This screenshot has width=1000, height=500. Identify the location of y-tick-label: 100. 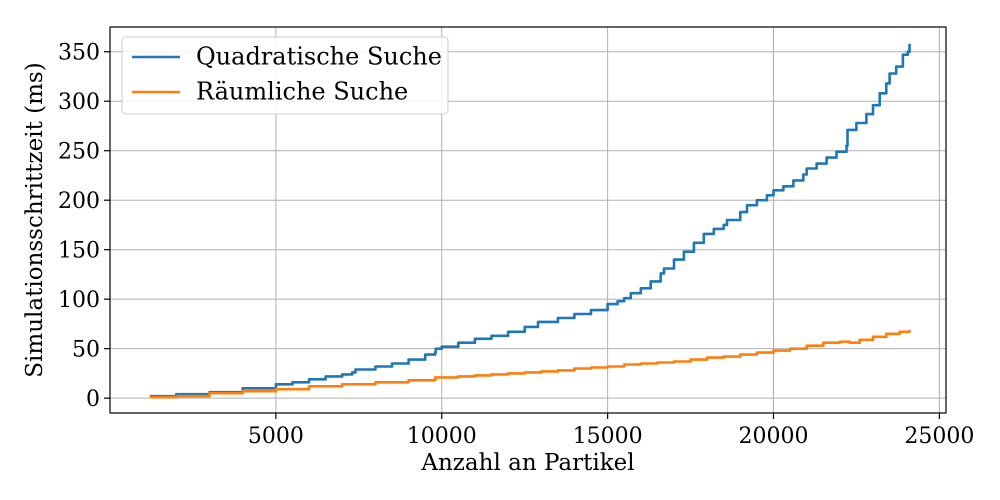
(79, 300).